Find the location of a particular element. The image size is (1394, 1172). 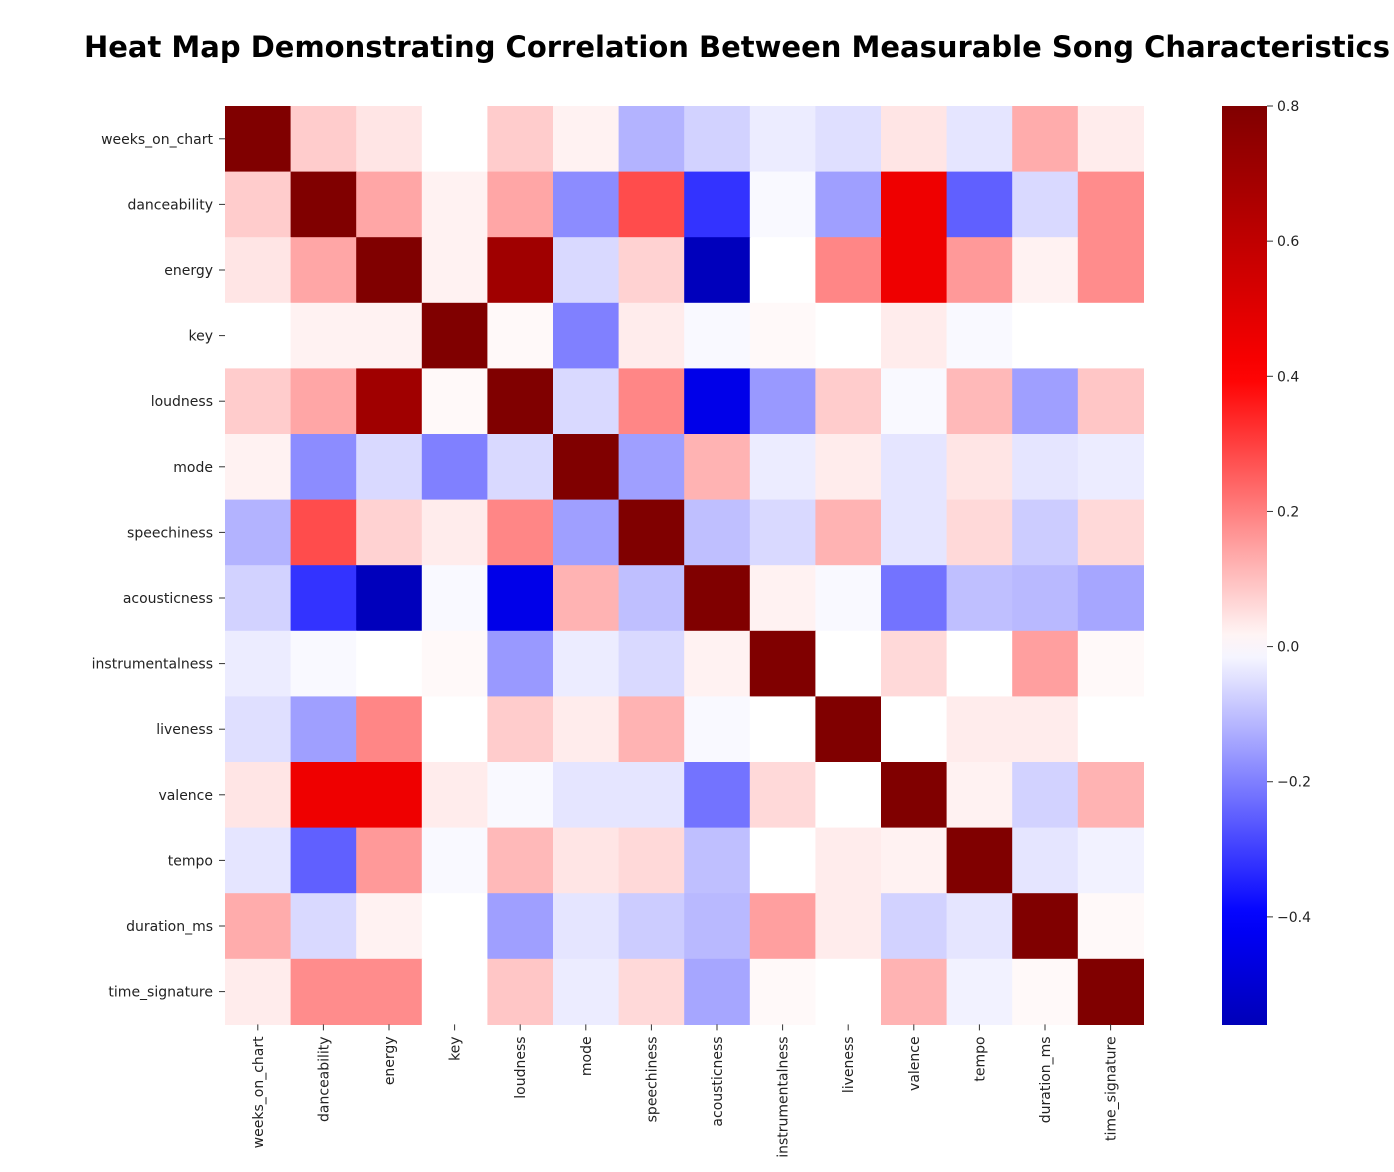

heatmap-cell-speechiness-speechiness is located at coordinates (651, 532).